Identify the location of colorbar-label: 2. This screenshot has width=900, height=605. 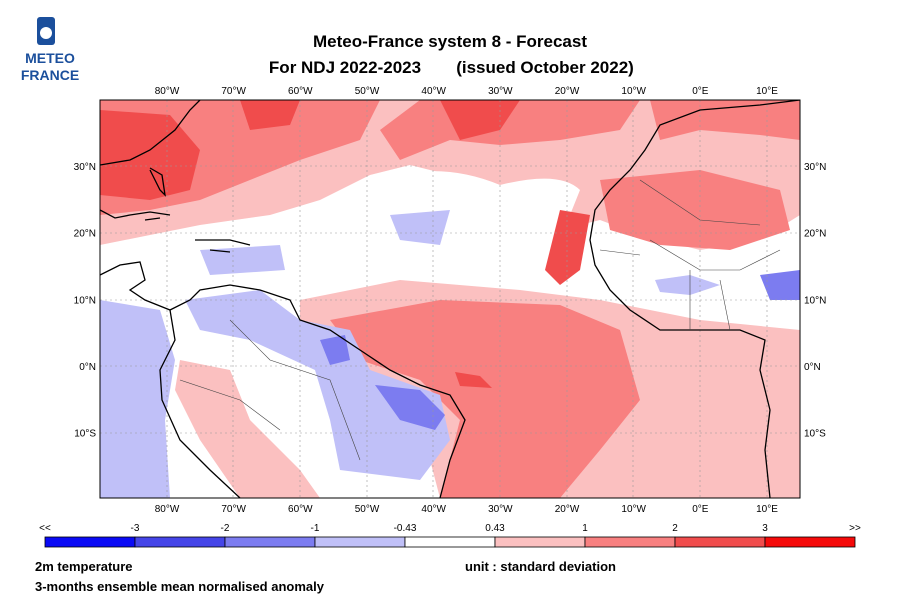
(675, 528).